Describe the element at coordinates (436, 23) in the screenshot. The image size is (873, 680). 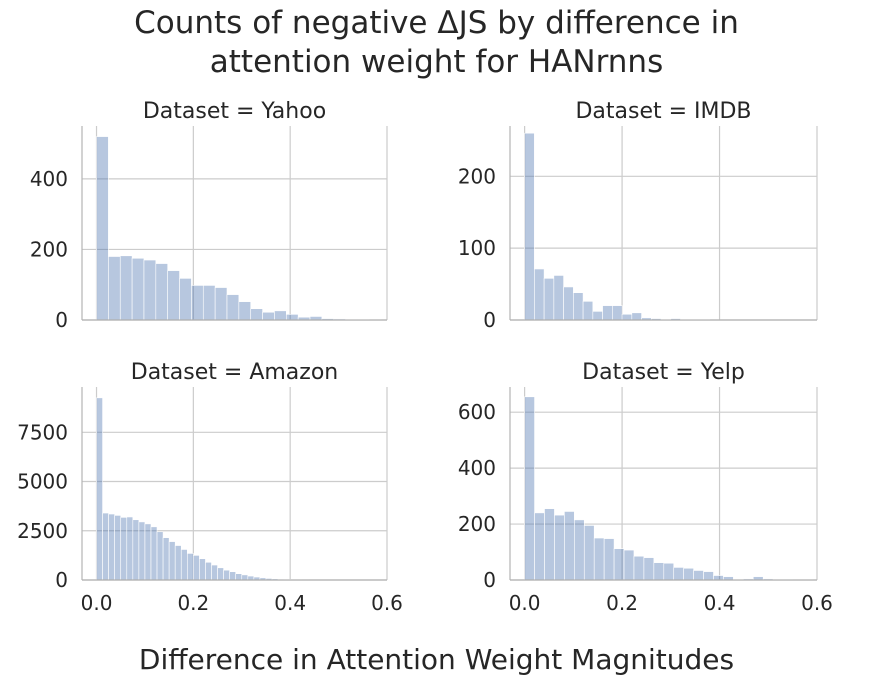
I see `figure-title-line-1: Counts of negative ΔJS by difference in` at that location.